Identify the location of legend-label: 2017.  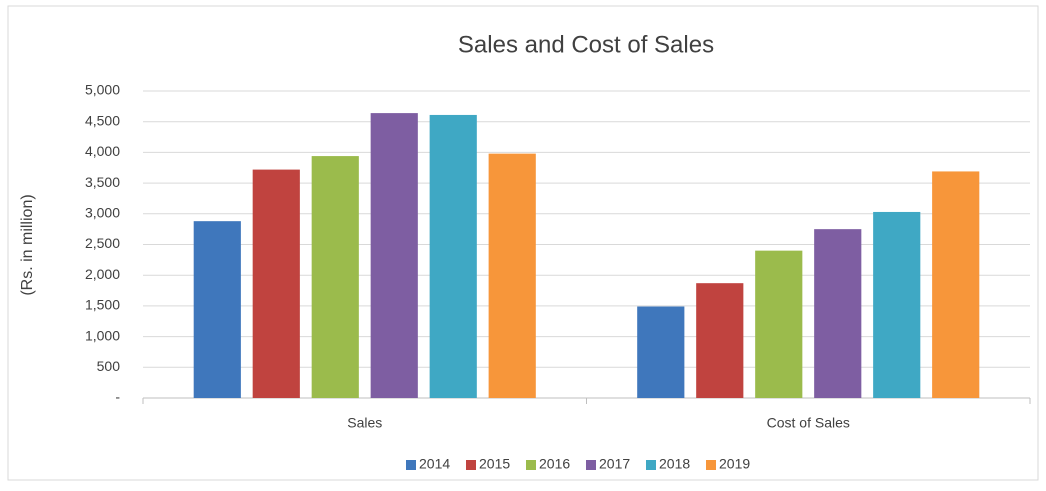
(614, 464).